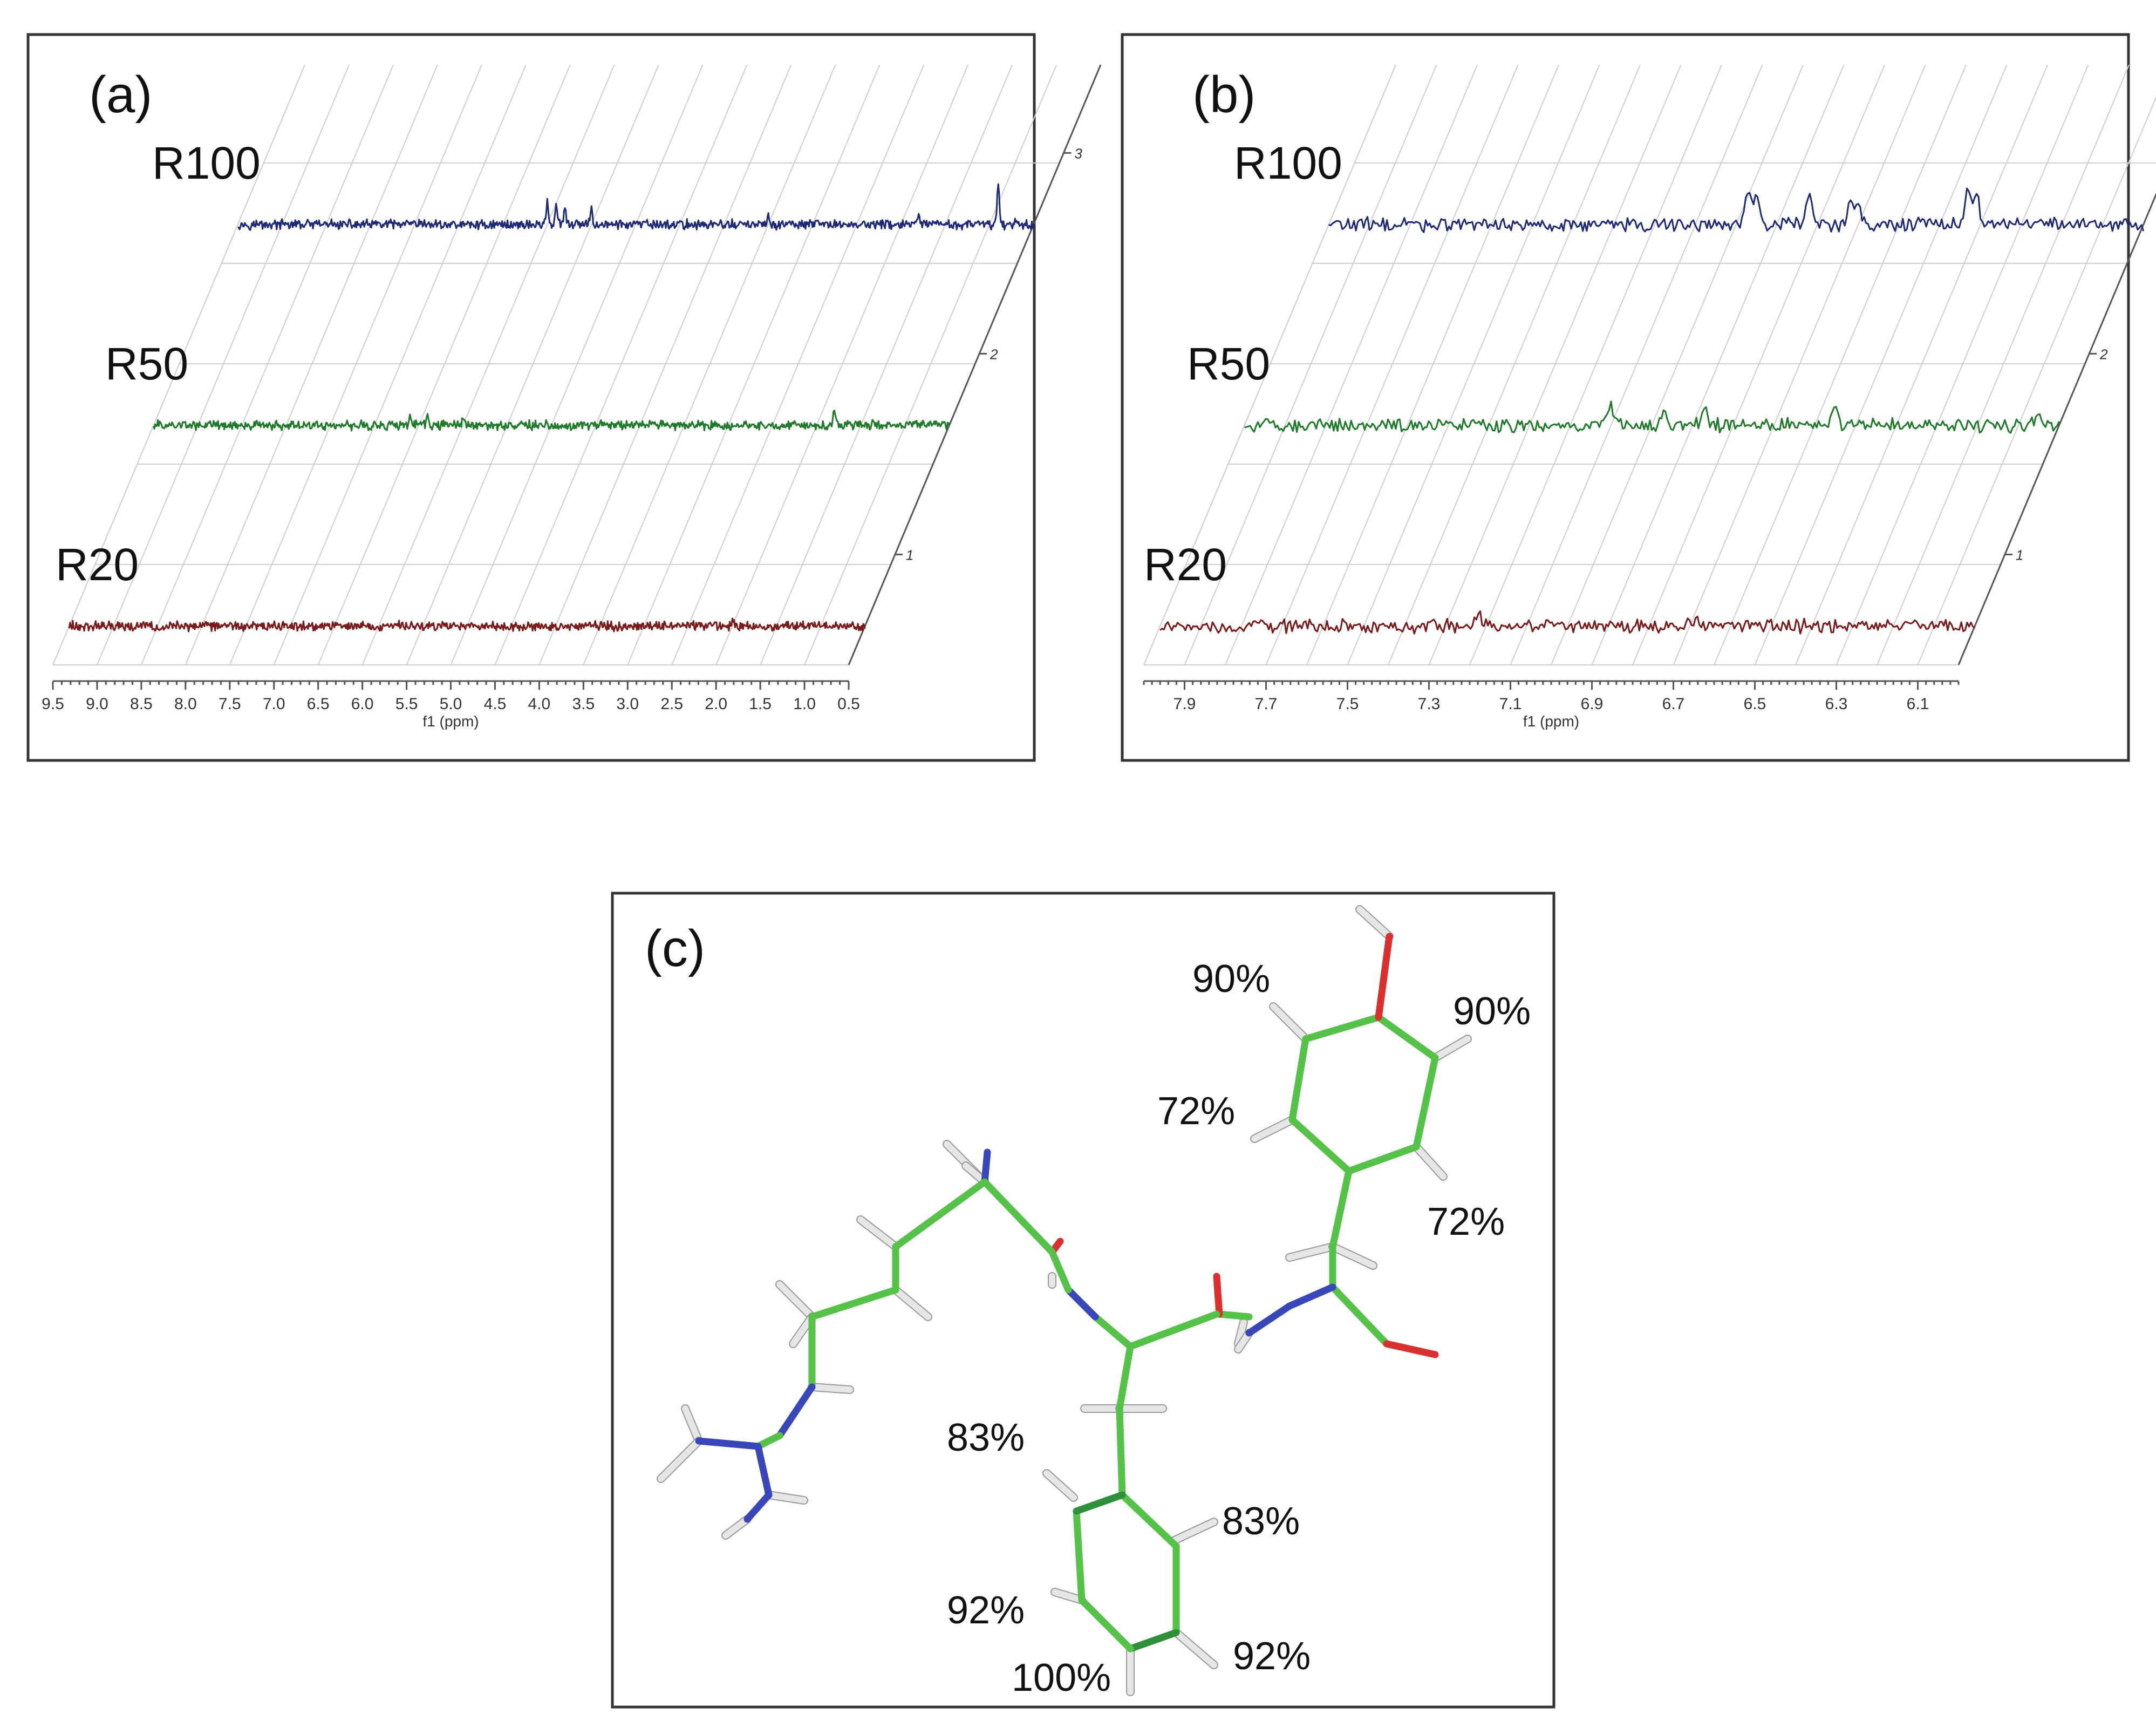 The height and width of the screenshot is (1734, 2156). Describe the element at coordinates (1196, 1111) in the screenshot. I see `percent-label-3: 72%` at that location.